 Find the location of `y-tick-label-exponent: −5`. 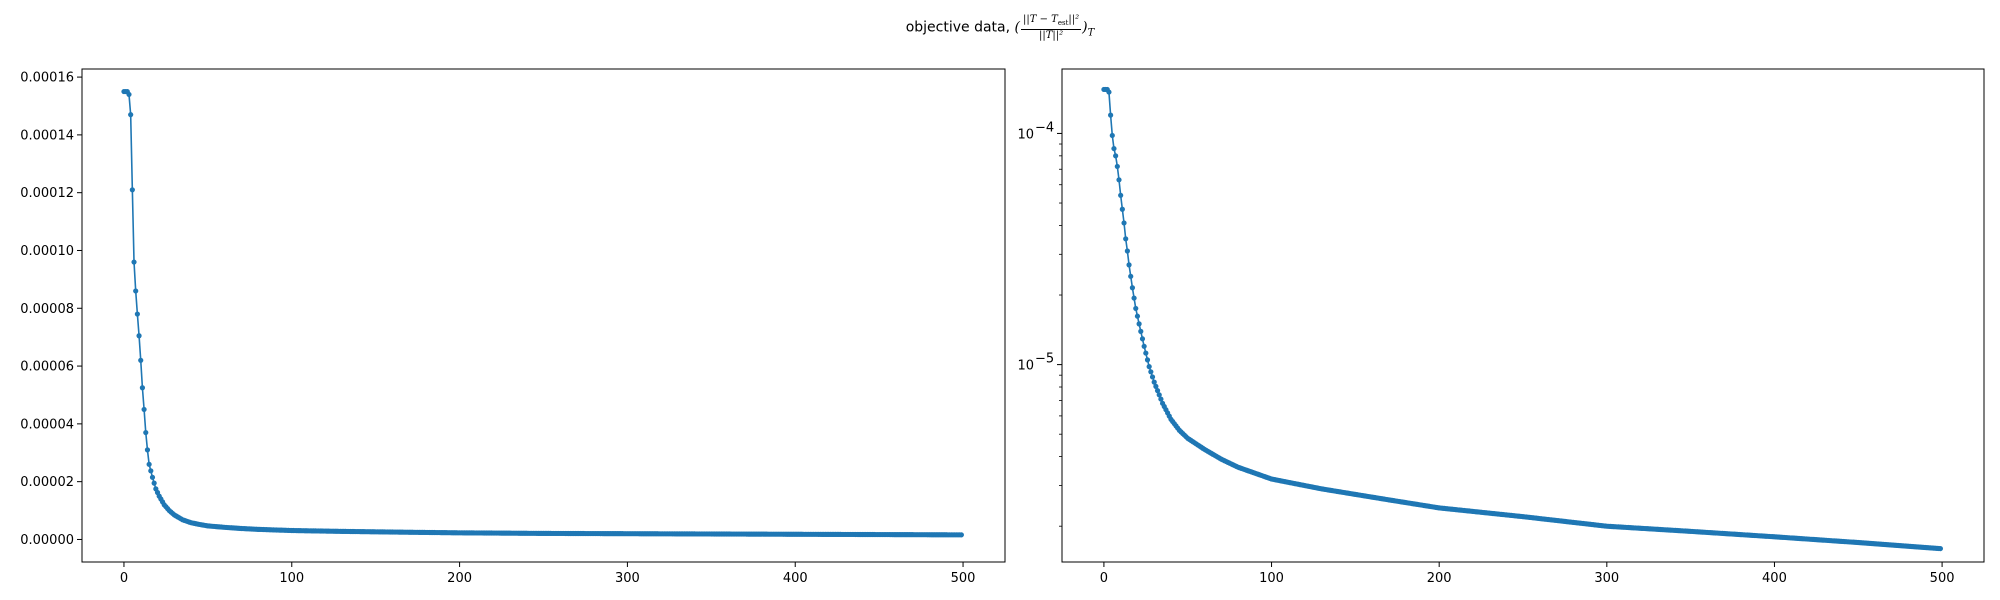

y-tick-label-exponent: −5 is located at coordinates (1044, 359).